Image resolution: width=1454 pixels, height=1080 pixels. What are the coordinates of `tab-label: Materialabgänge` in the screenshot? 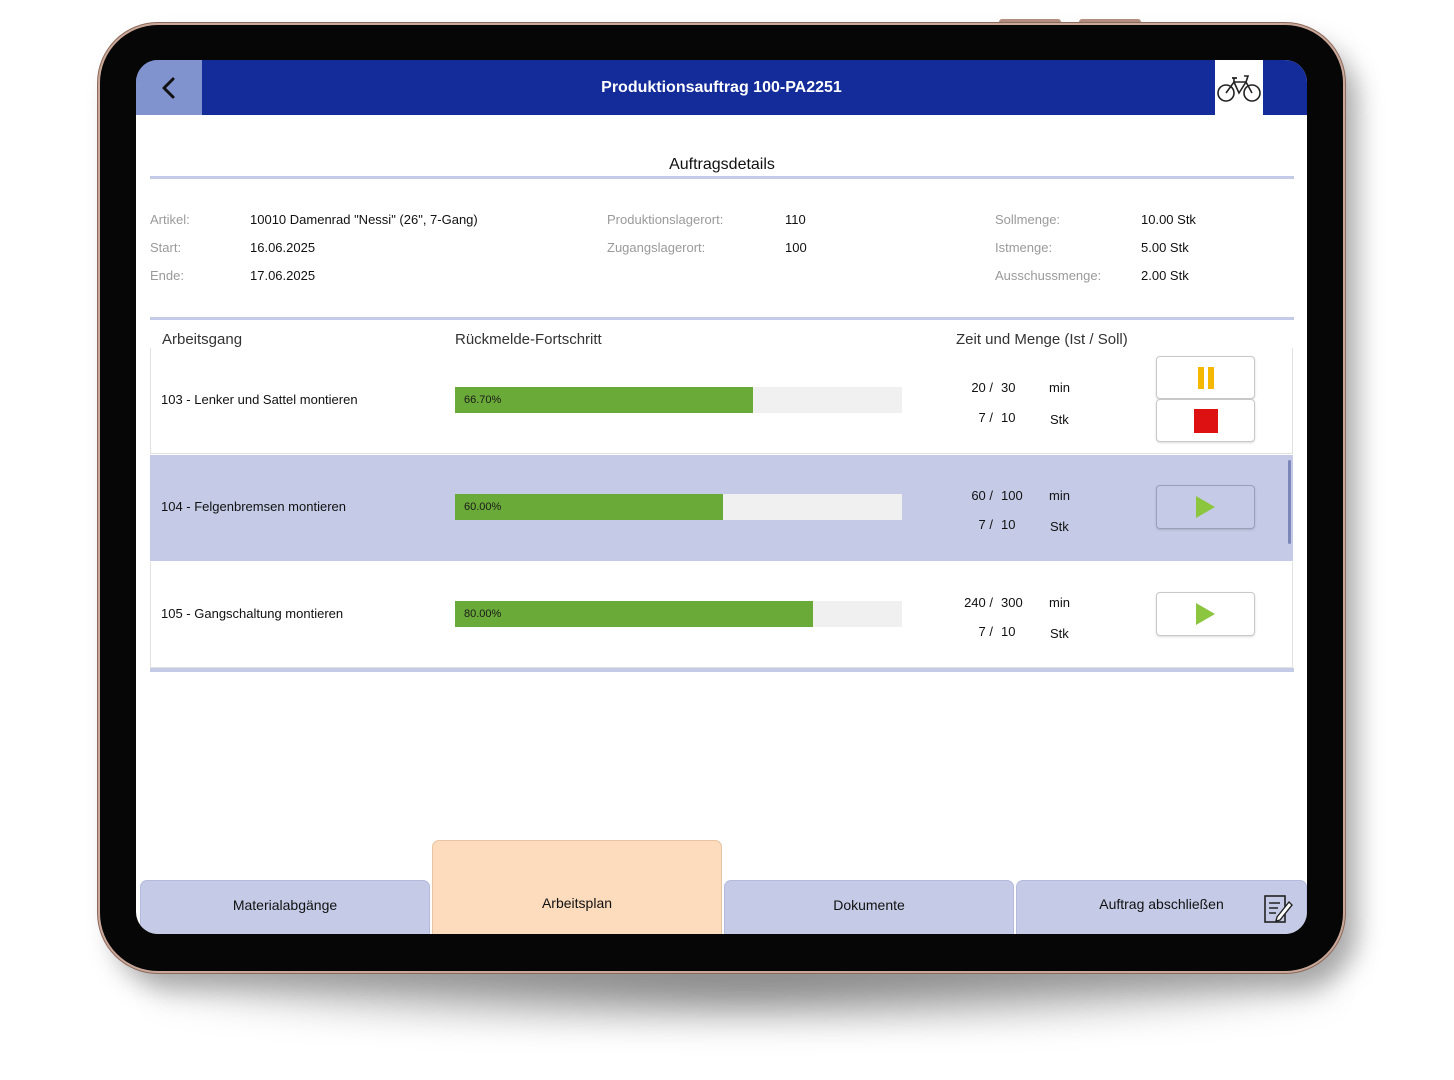 It's located at (285, 905).